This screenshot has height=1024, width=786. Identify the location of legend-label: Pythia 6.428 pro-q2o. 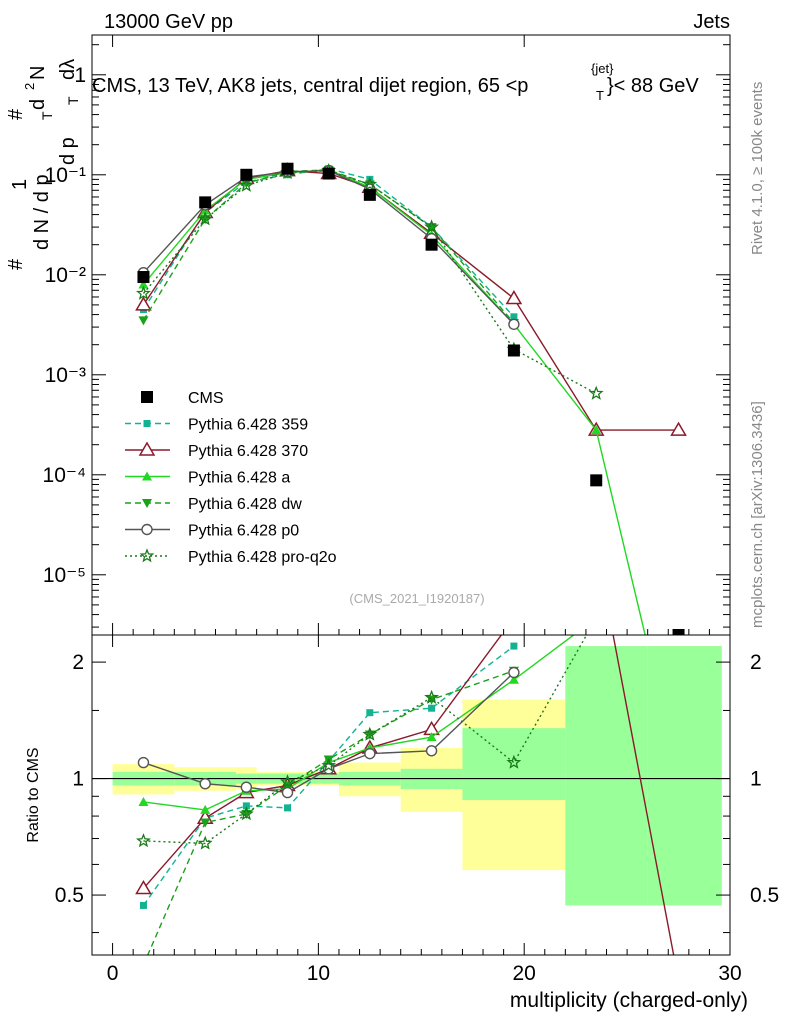
(262, 557).